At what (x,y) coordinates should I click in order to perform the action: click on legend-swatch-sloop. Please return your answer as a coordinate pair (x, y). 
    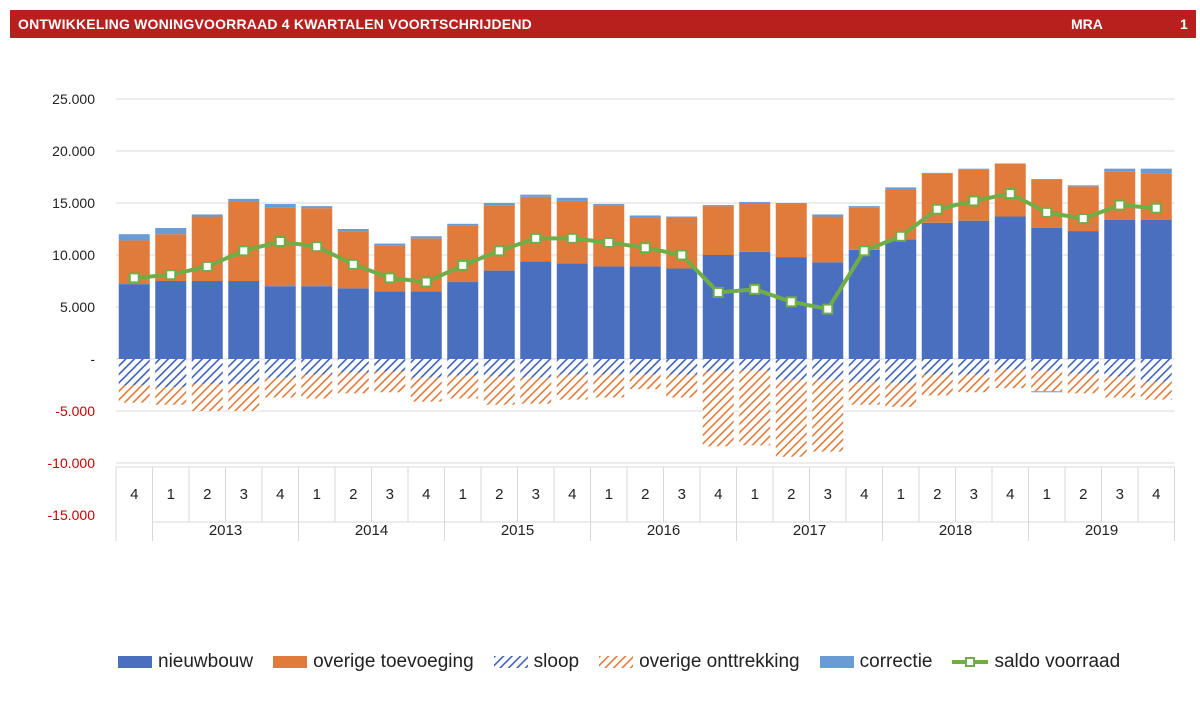
    Looking at the image, I should click on (510, 662).